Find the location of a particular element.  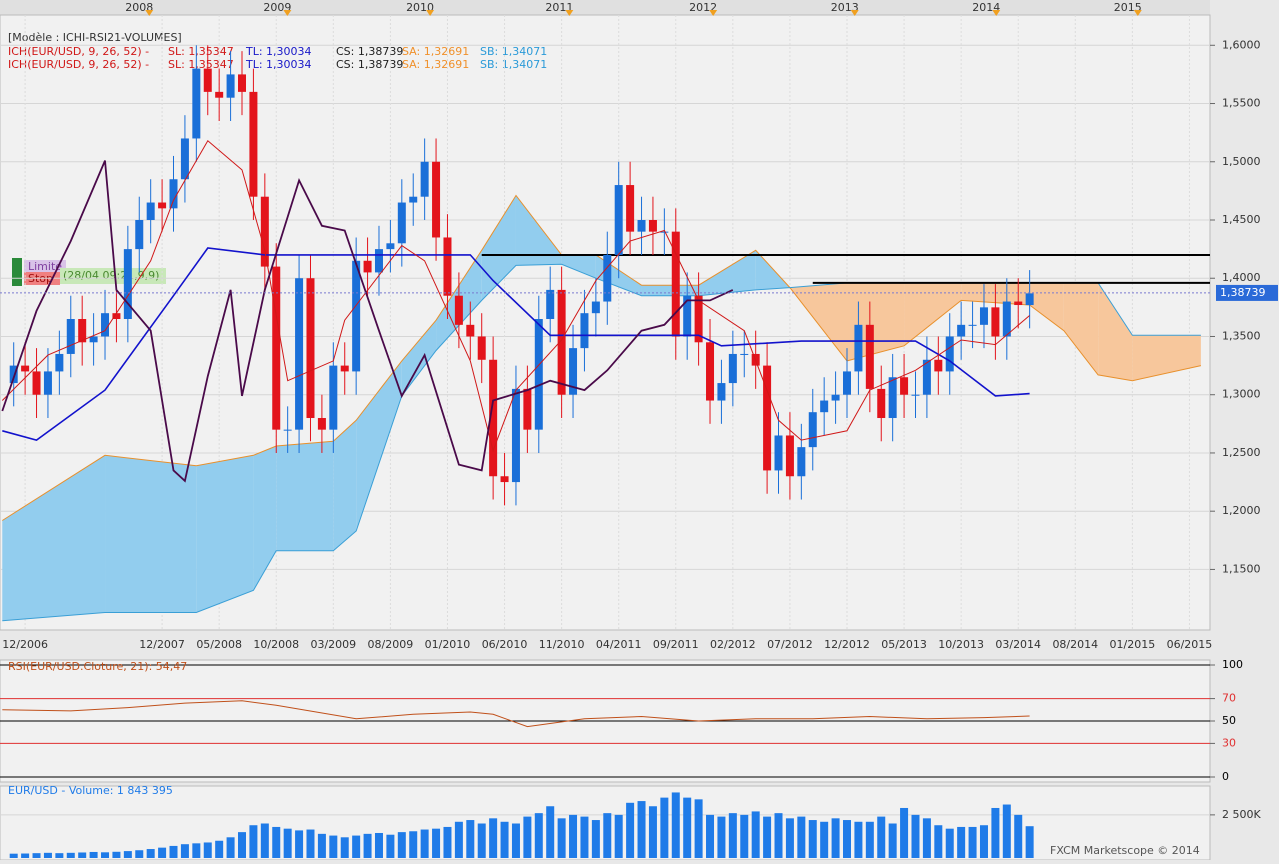

year-strip is located at coordinates (605, 7).